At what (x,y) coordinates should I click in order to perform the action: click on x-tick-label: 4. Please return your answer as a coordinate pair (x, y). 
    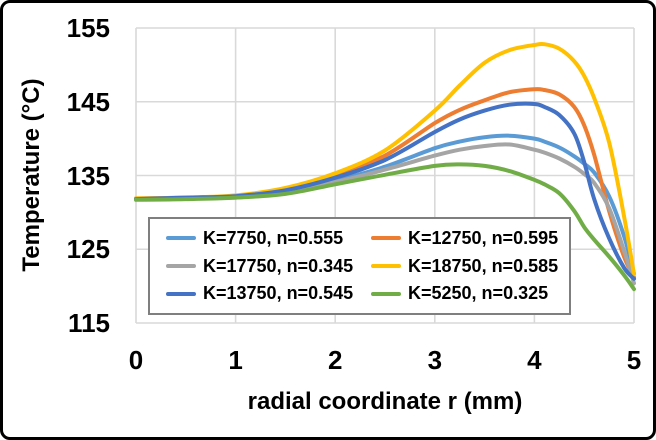
    Looking at the image, I should click on (534, 360).